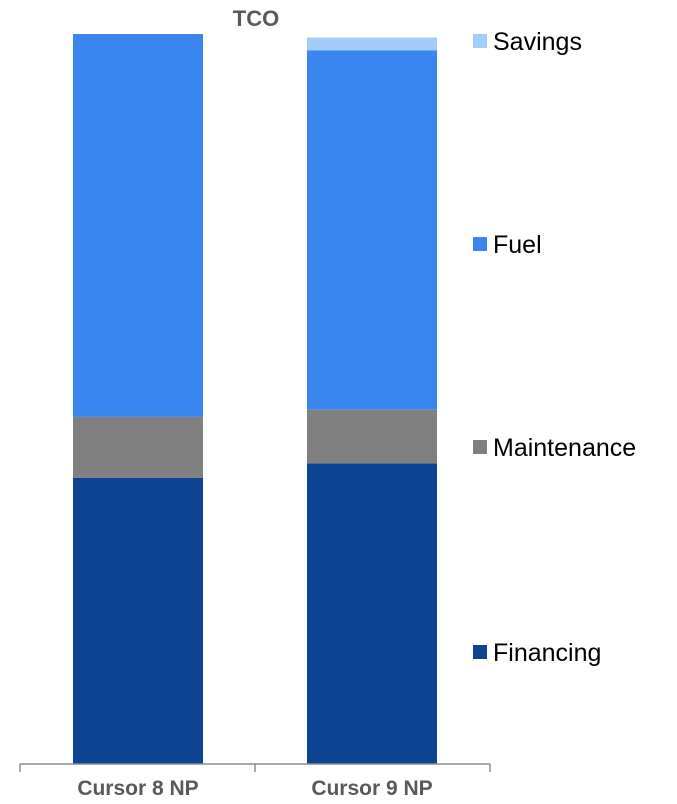 The height and width of the screenshot is (804, 677). Describe the element at coordinates (137, 788) in the screenshot. I see `category-label-cursor-8-np: Cursor 8 NP` at that location.